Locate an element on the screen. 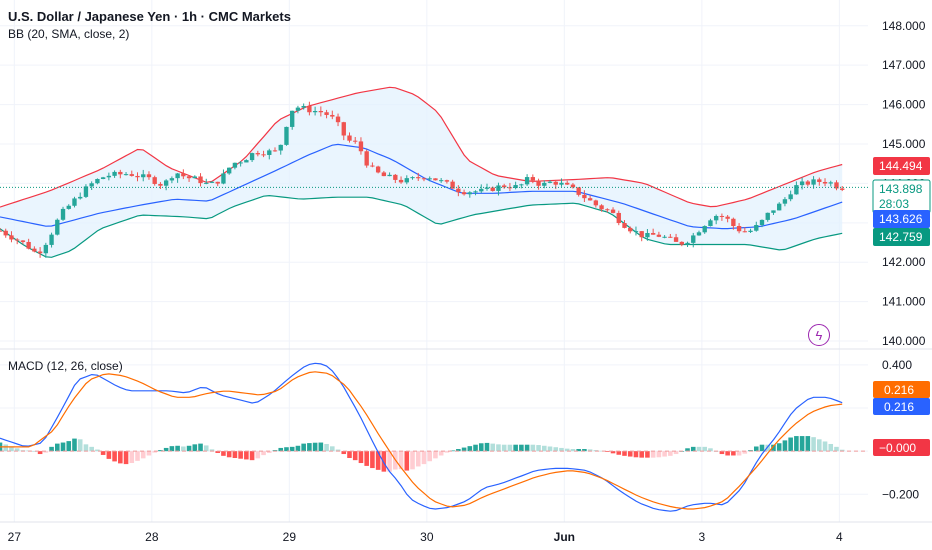  badge-basis-text: 143.626 is located at coordinates (901, 219).